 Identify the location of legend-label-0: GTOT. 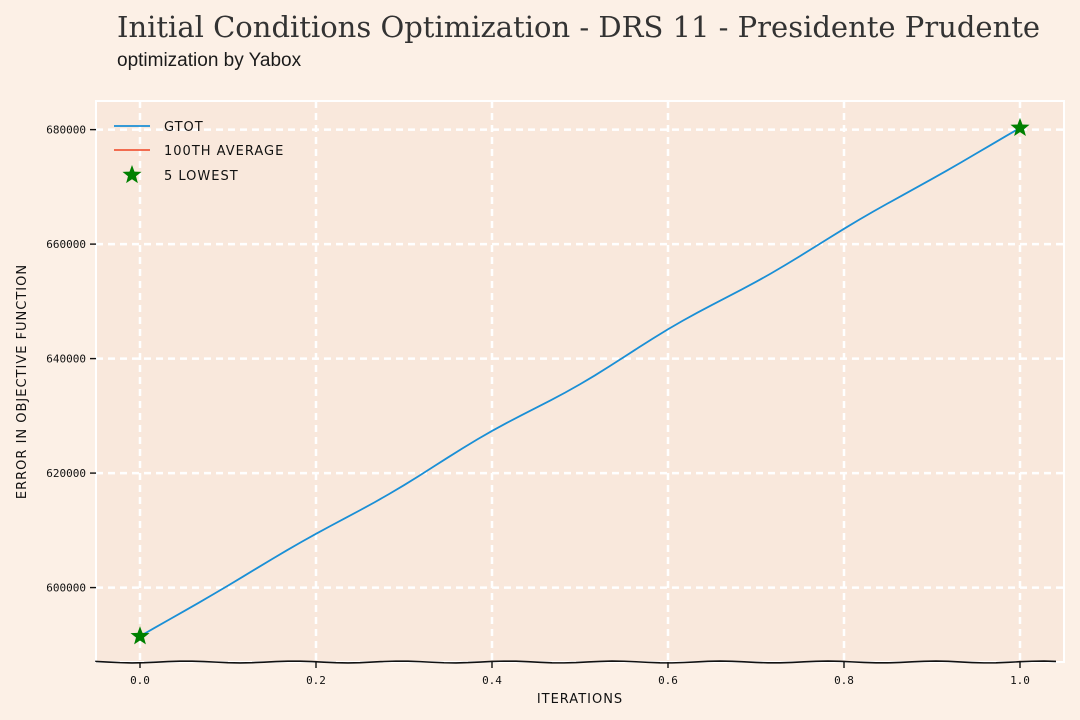
(184, 127).